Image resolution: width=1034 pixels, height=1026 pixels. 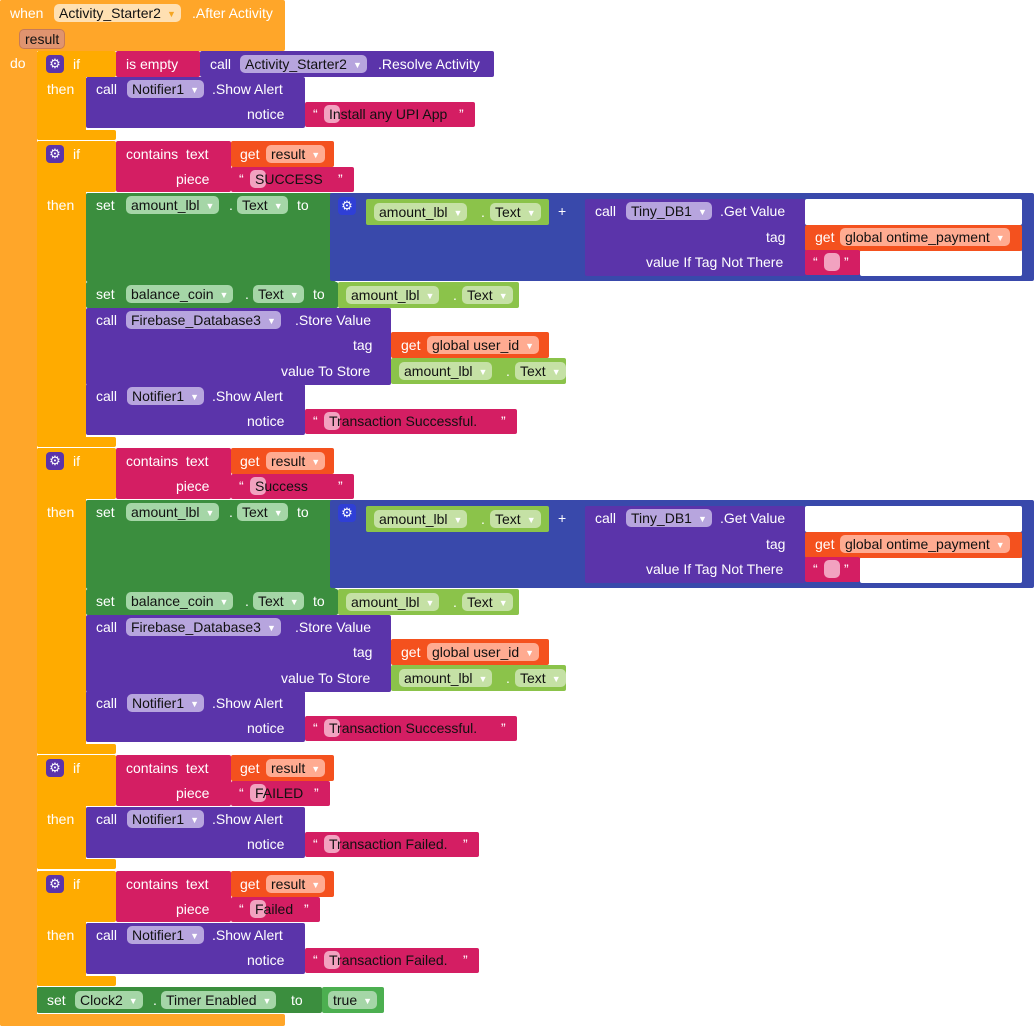 I want to click on param-result: result, so click(x=42, y=39).